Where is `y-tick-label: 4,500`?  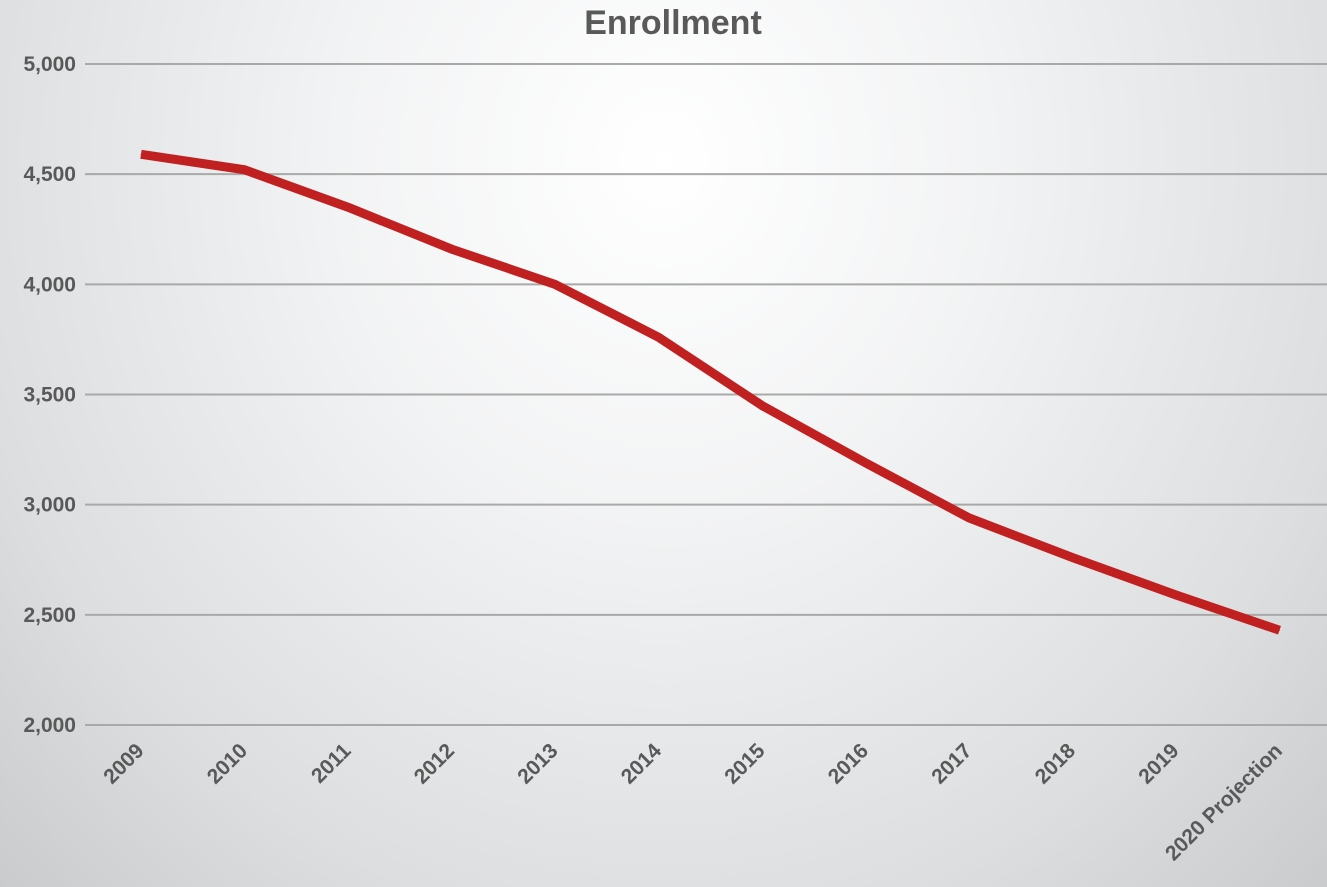 y-tick-label: 4,500 is located at coordinates (49, 174).